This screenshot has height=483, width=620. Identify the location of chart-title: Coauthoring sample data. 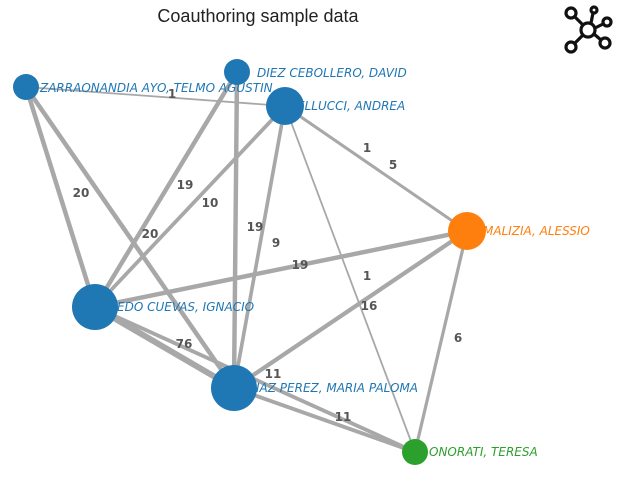
(258, 16).